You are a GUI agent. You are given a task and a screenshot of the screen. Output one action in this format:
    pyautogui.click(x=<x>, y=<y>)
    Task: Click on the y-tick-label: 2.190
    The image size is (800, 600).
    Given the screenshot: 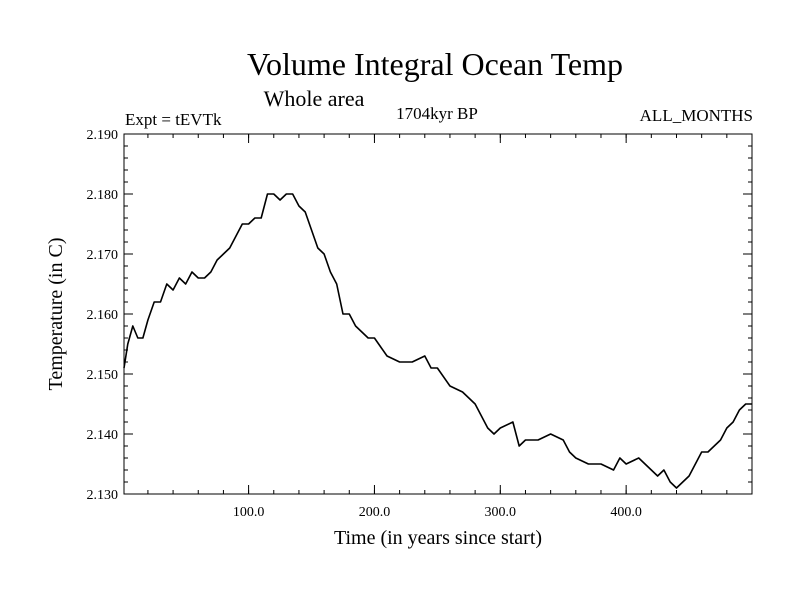 What is the action you would take?
    pyautogui.click(x=103, y=135)
    